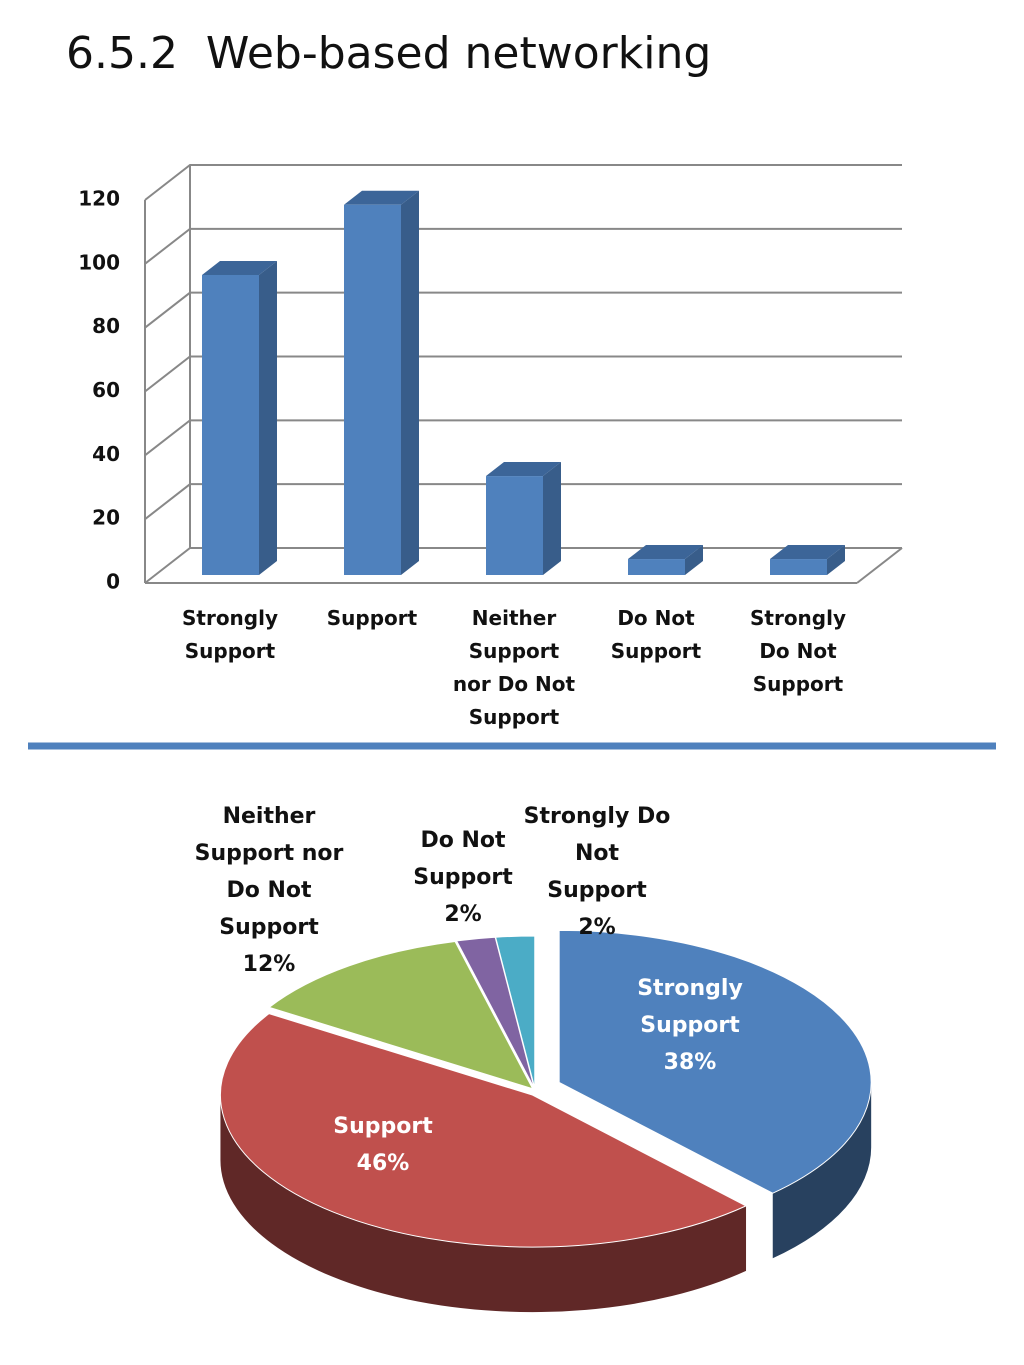 This screenshot has height=1365, width=1024. Describe the element at coordinates (690, 1062) in the screenshot. I see `slice-value: 38%` at that location.